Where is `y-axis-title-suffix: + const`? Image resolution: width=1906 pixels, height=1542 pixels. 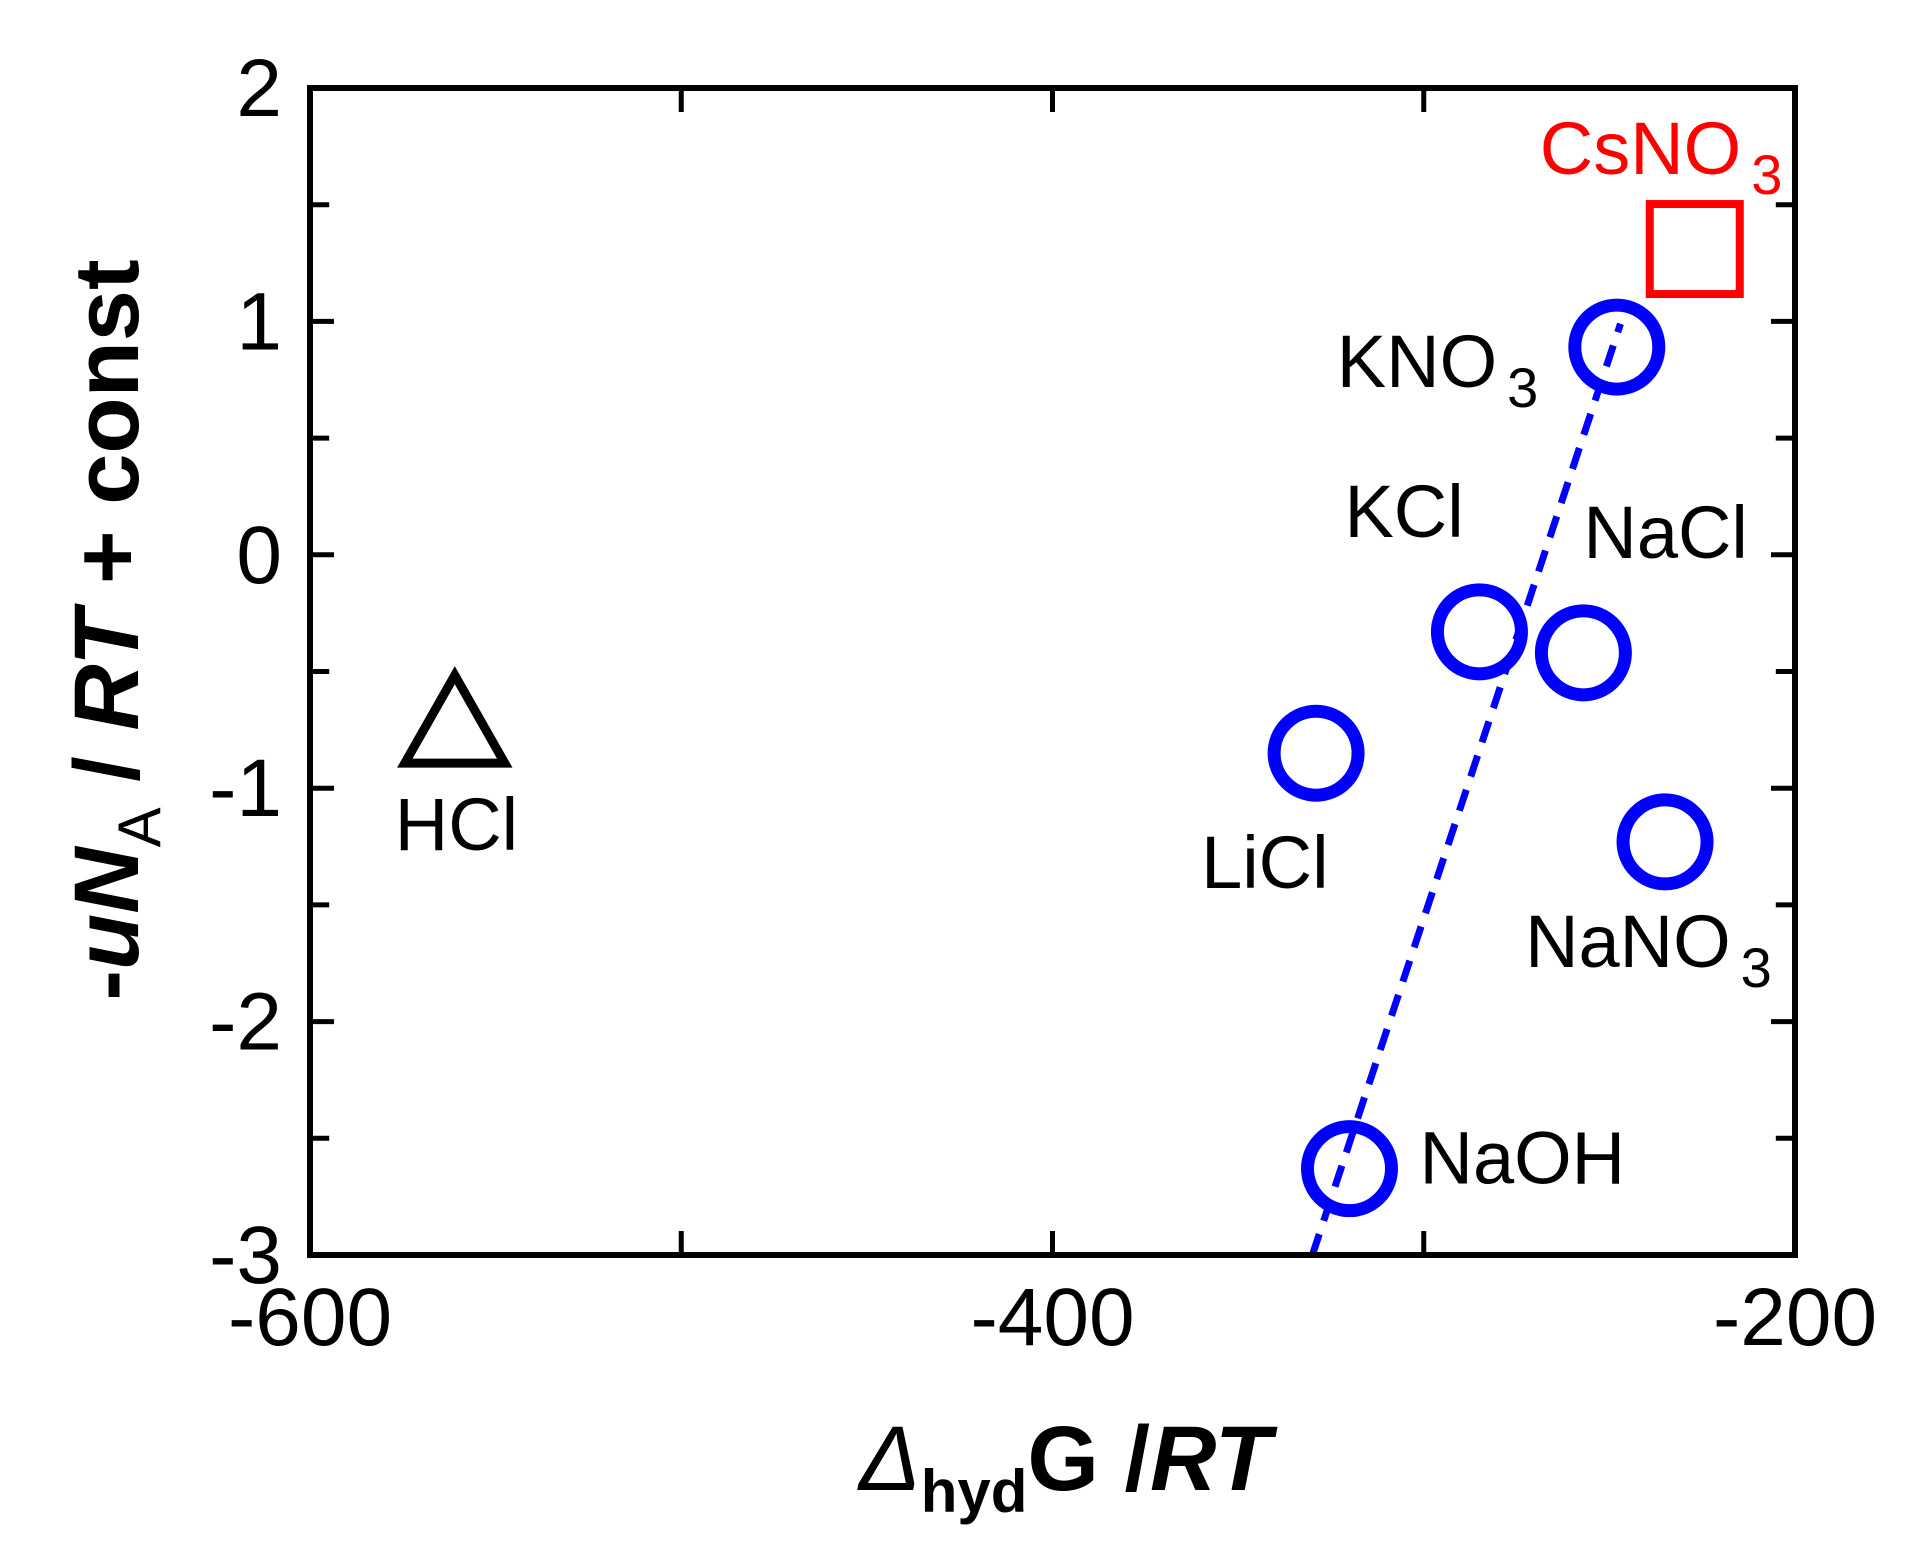 y-axis-title-suffix: + const is located at coordinates (107, 434).